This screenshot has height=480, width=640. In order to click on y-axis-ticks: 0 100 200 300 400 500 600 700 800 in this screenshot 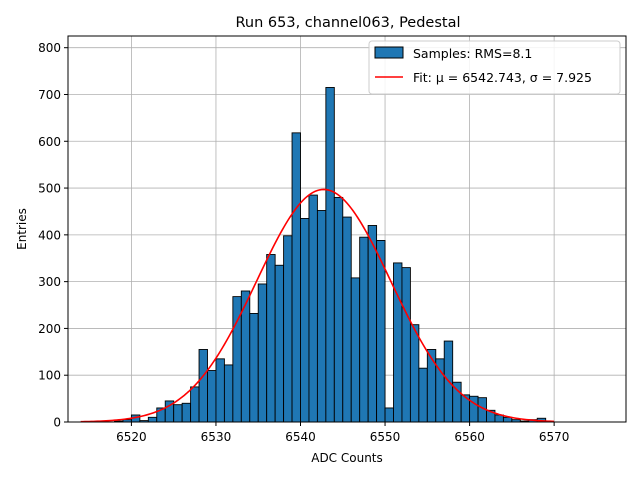, I will do `click(53, 235)`.